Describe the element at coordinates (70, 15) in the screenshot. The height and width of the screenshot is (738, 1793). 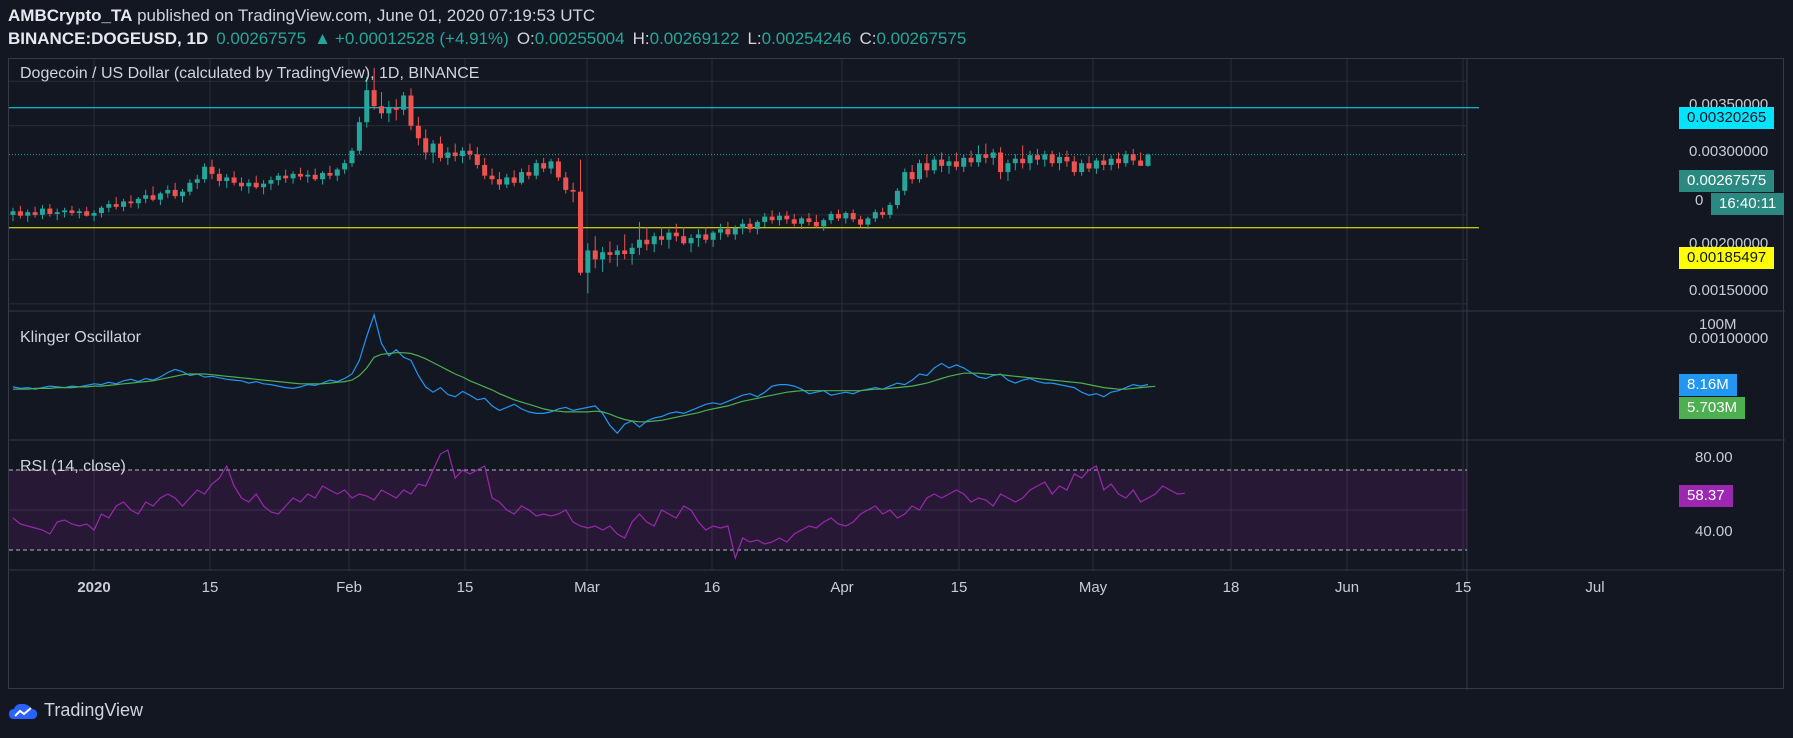
I see `publisher-name: AMBCrypto_TA` at that location.